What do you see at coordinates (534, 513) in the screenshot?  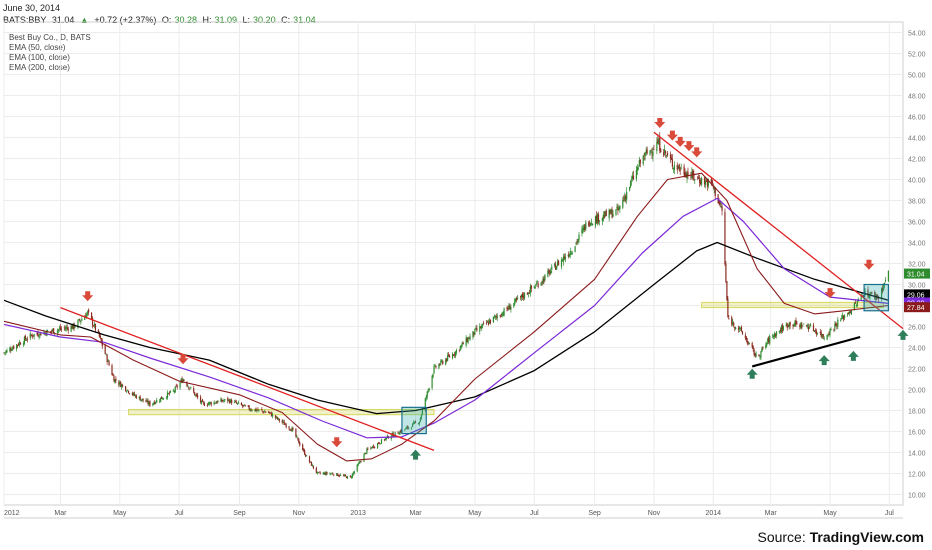 I see `x-tick-label: Jul` at bounding box center [534, 513].